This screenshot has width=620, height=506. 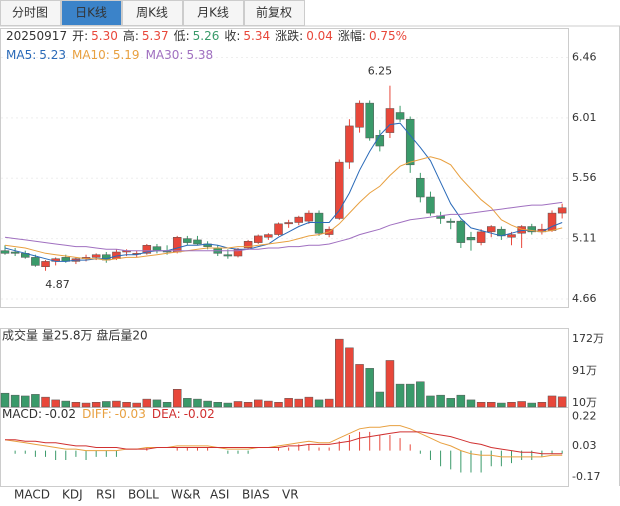 What do you see at coordinates (584, 57) in the screenshot?
I see `y-tick-label: 6.46` at bounding box center [584, 57].